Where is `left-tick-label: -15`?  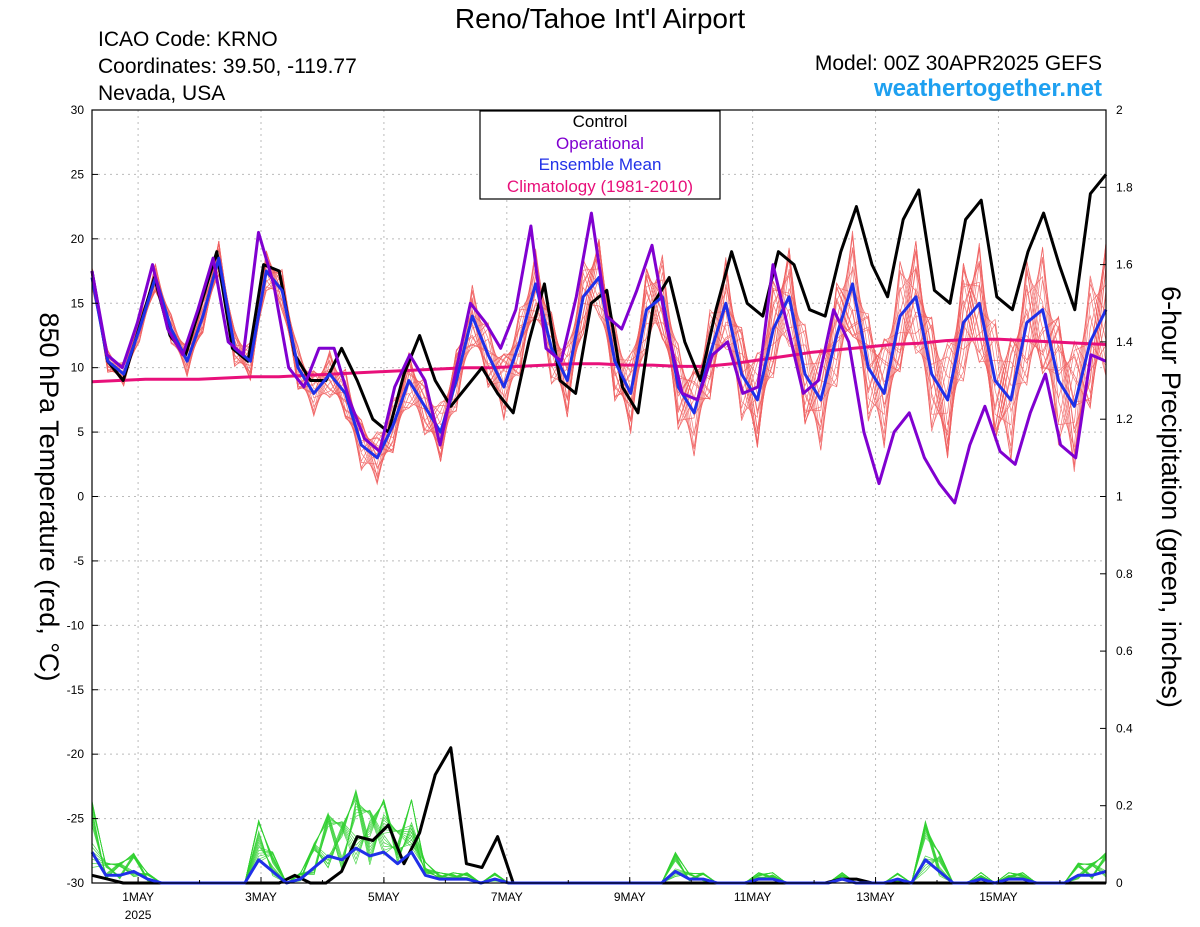
left-tick-label: -15 is located at coordinates (76, 690).